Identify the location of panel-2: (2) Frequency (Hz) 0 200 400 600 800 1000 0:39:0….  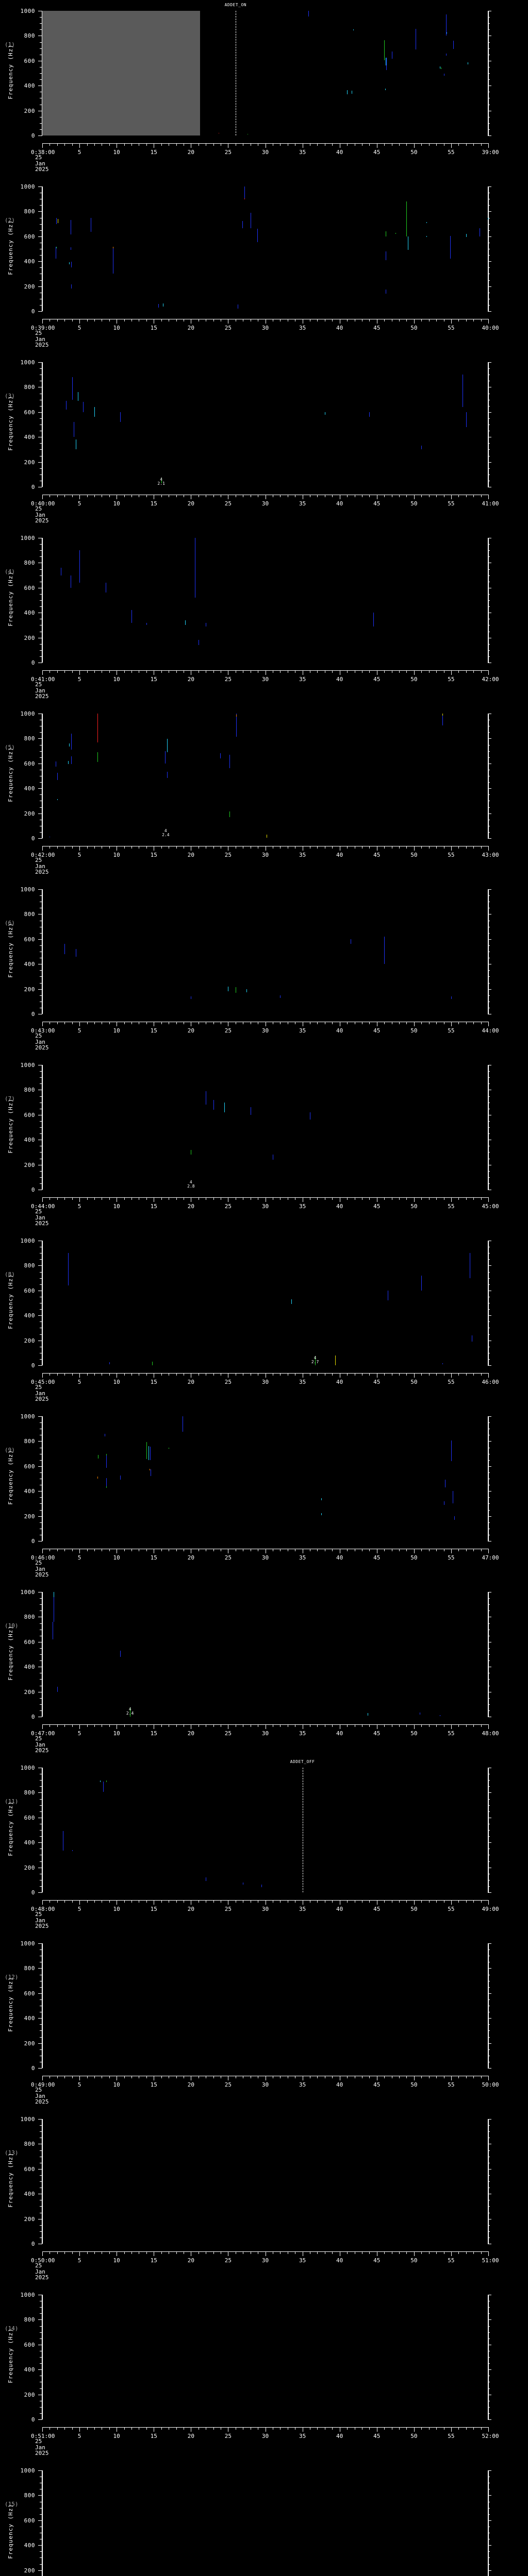
(264, 263).